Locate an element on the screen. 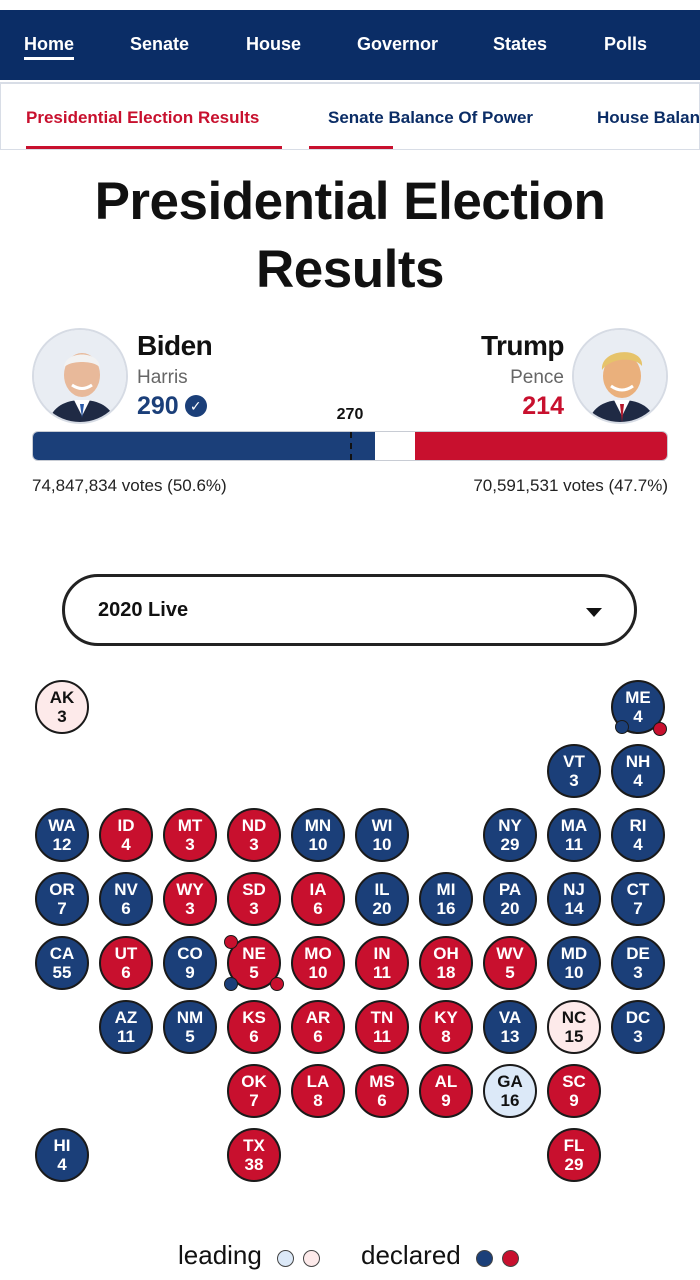 The image size is (700, 1280). state-tile-co: CO 9 is located at coordinates (190, 963).